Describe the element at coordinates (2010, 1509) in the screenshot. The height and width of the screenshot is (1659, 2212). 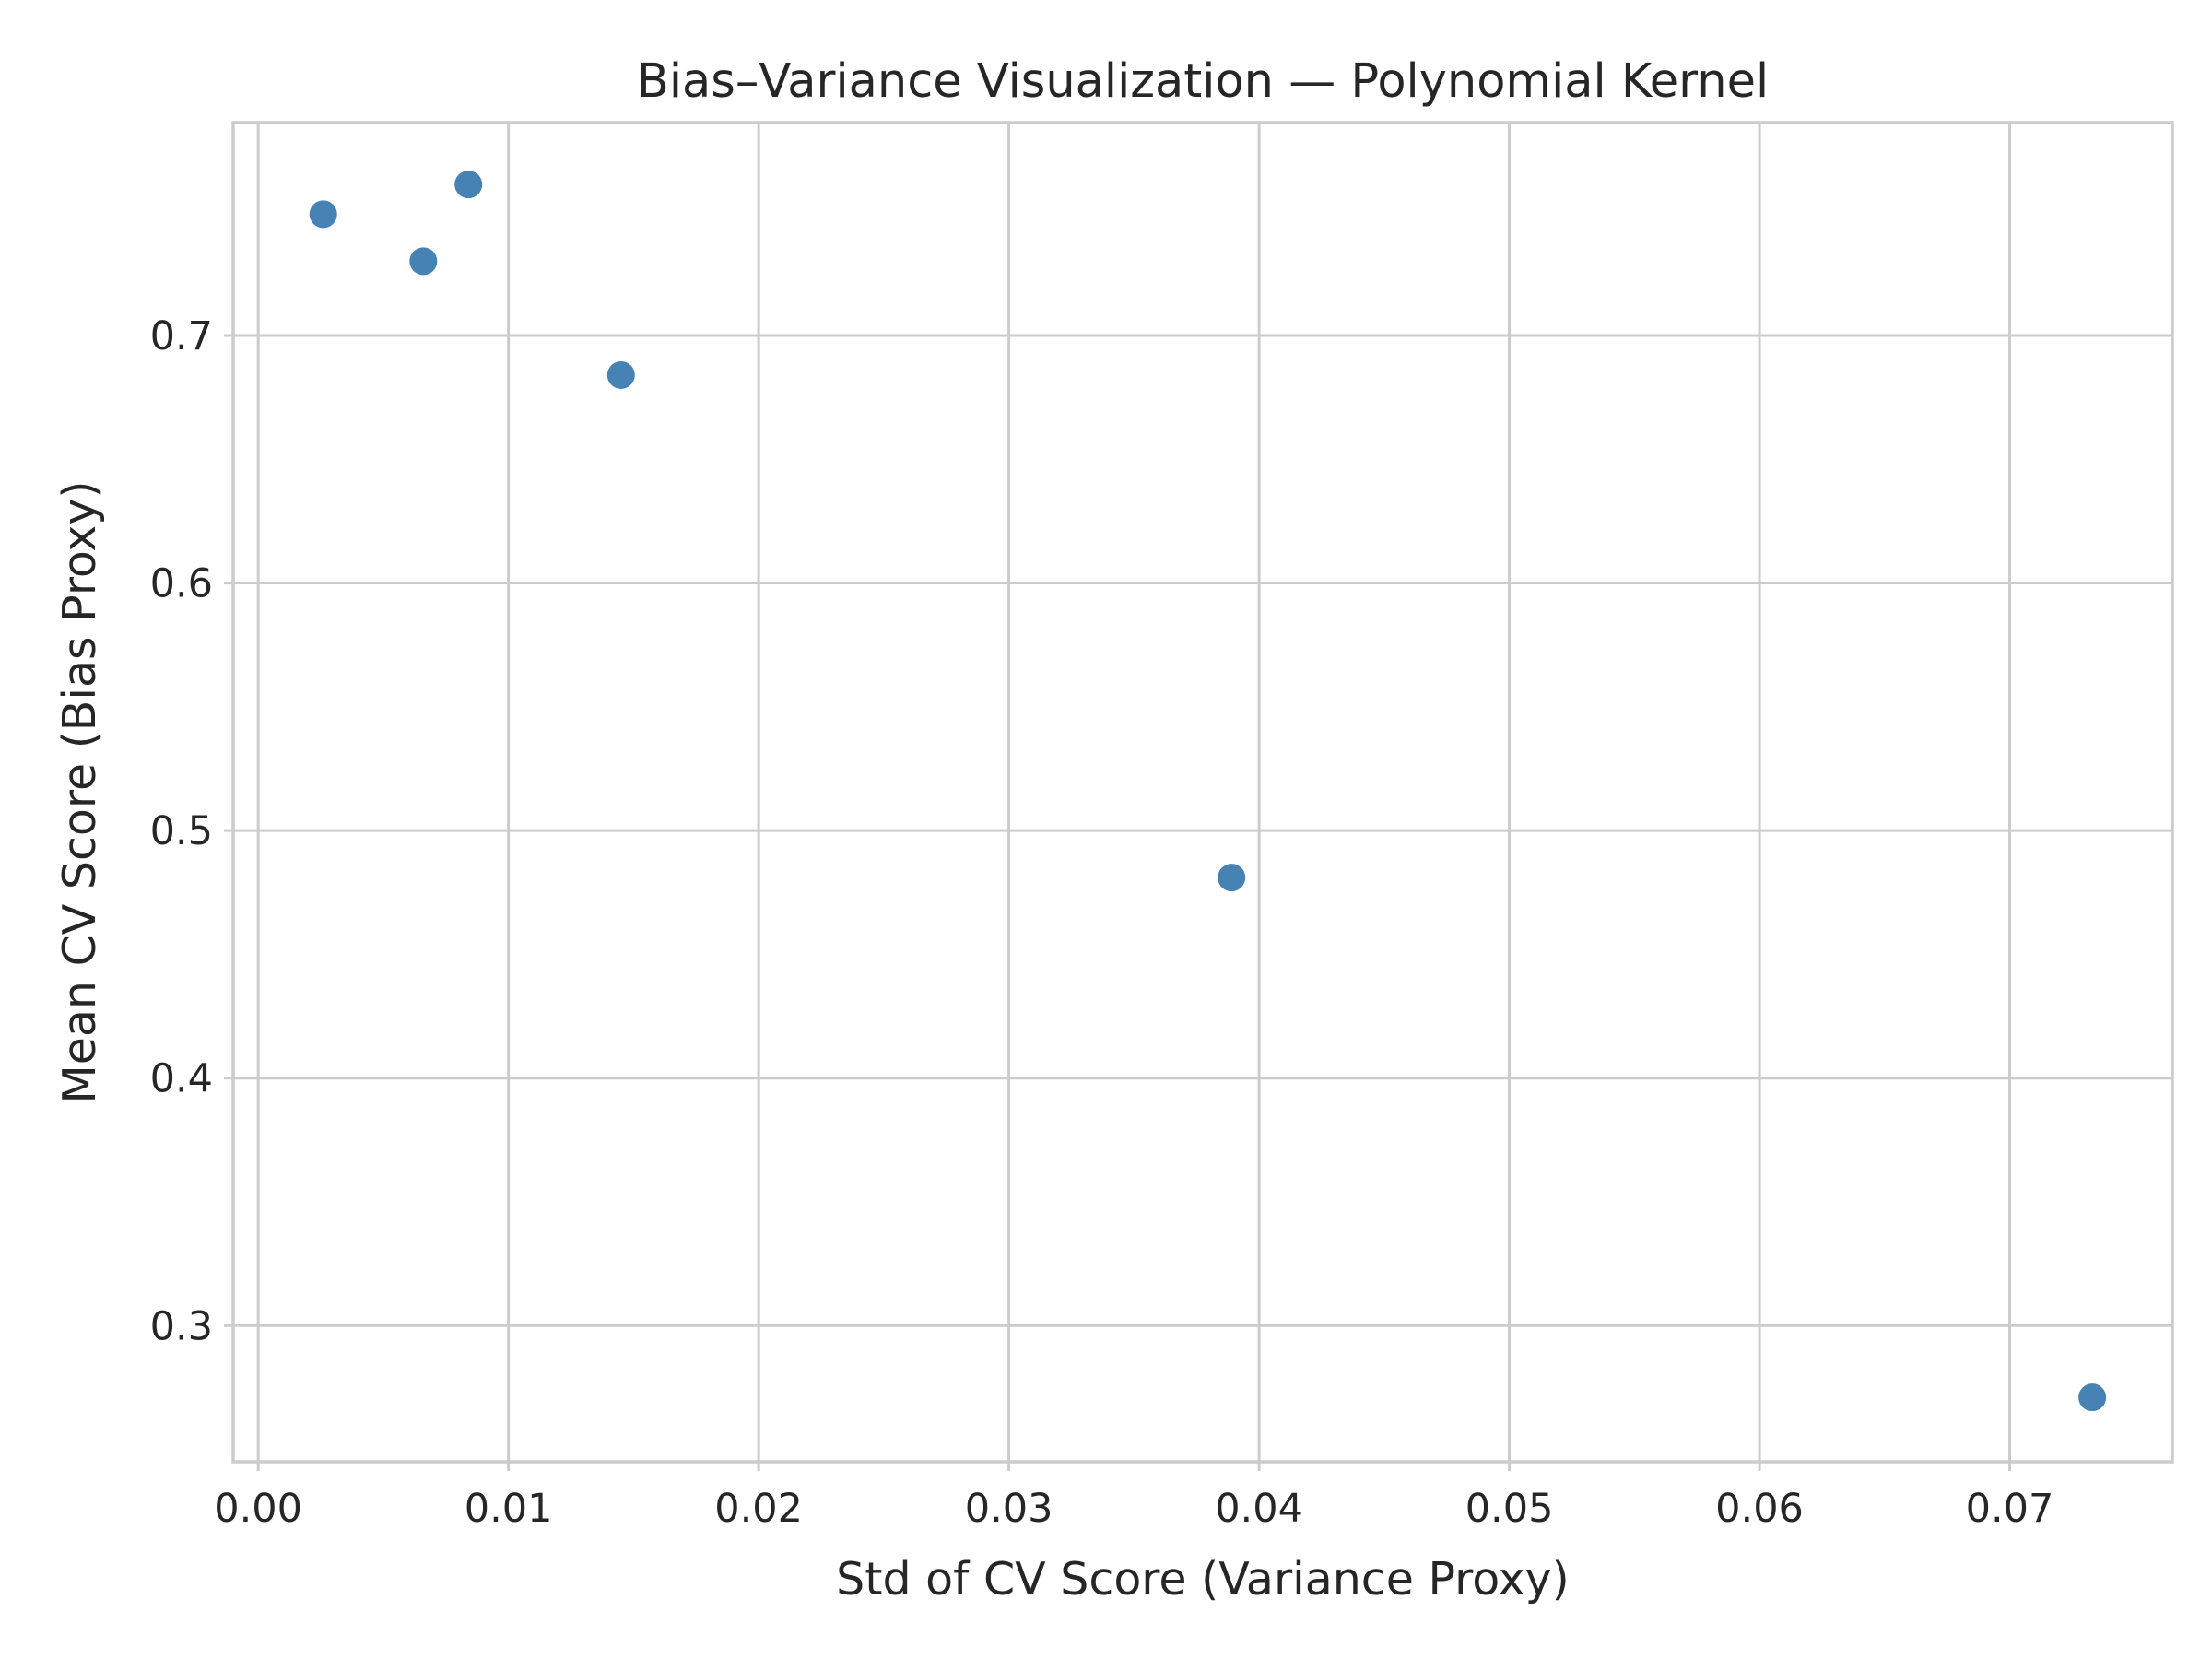
I see `x-tick-label: 0.07` at that location.